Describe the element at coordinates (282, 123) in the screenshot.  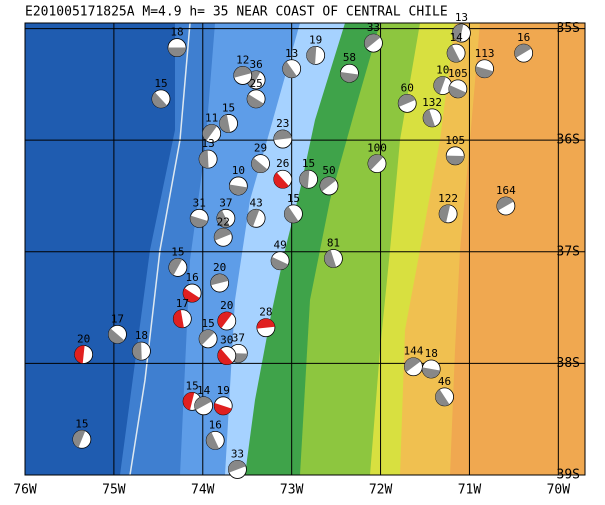
I see `depth-label: 23` at that location.